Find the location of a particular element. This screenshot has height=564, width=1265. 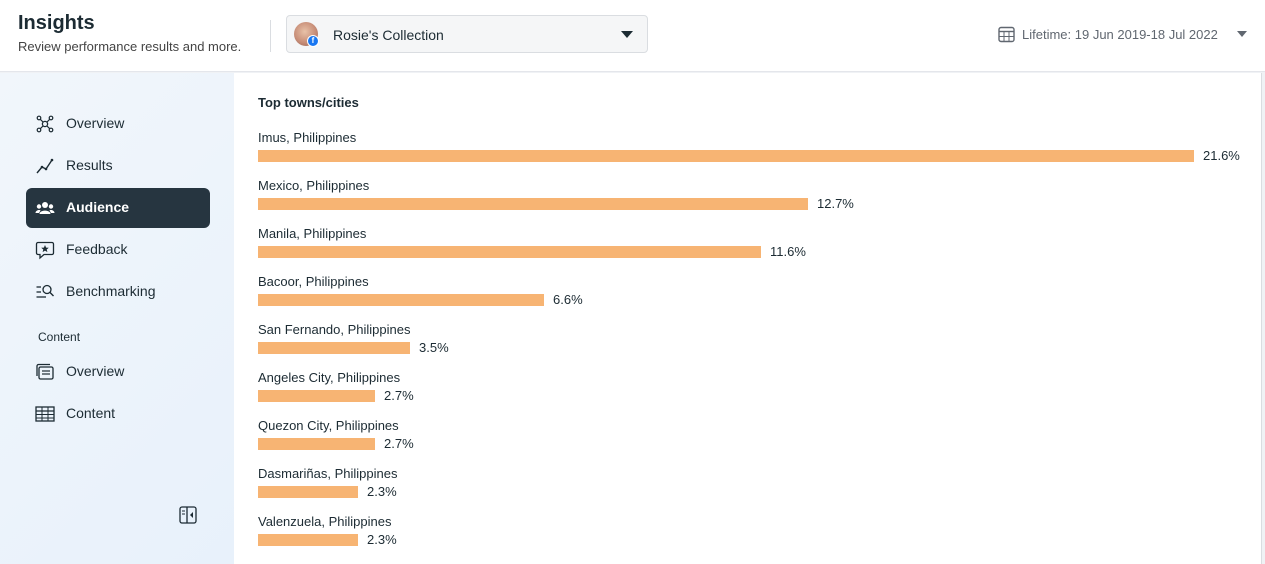

page-subtitle: Review performance results and more. is located at coordinates (130, 46).